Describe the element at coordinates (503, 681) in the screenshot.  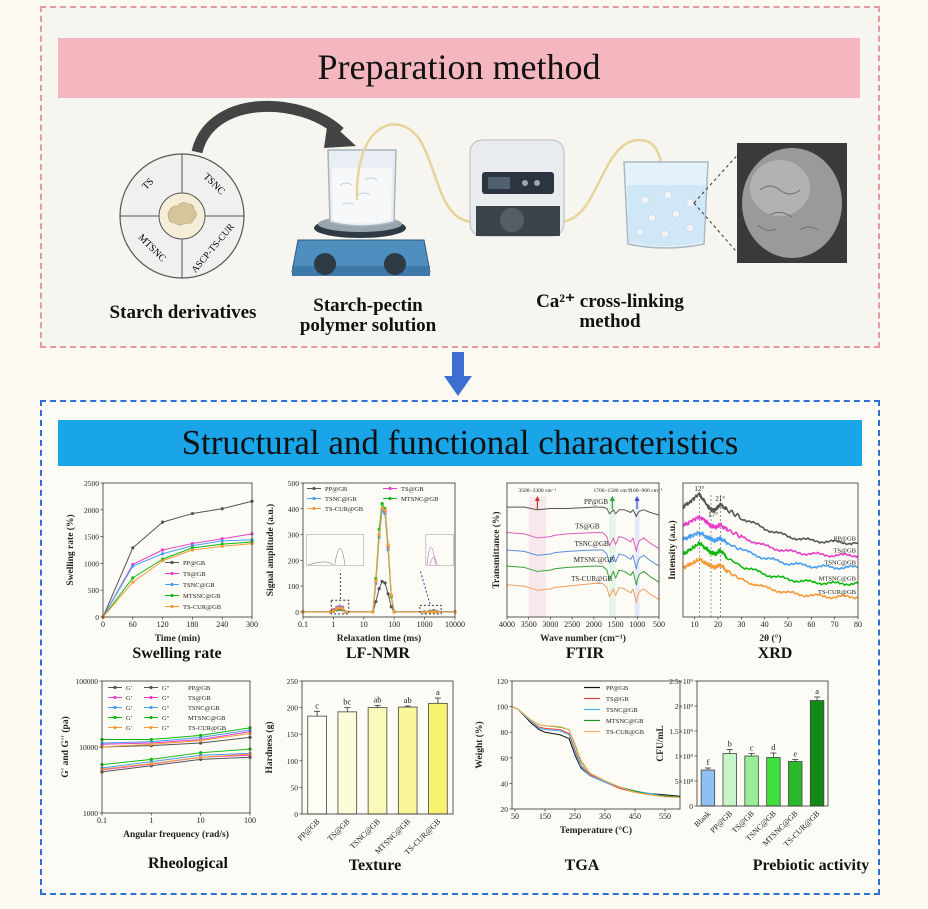
I see `y-tick-label: 120` at that location.